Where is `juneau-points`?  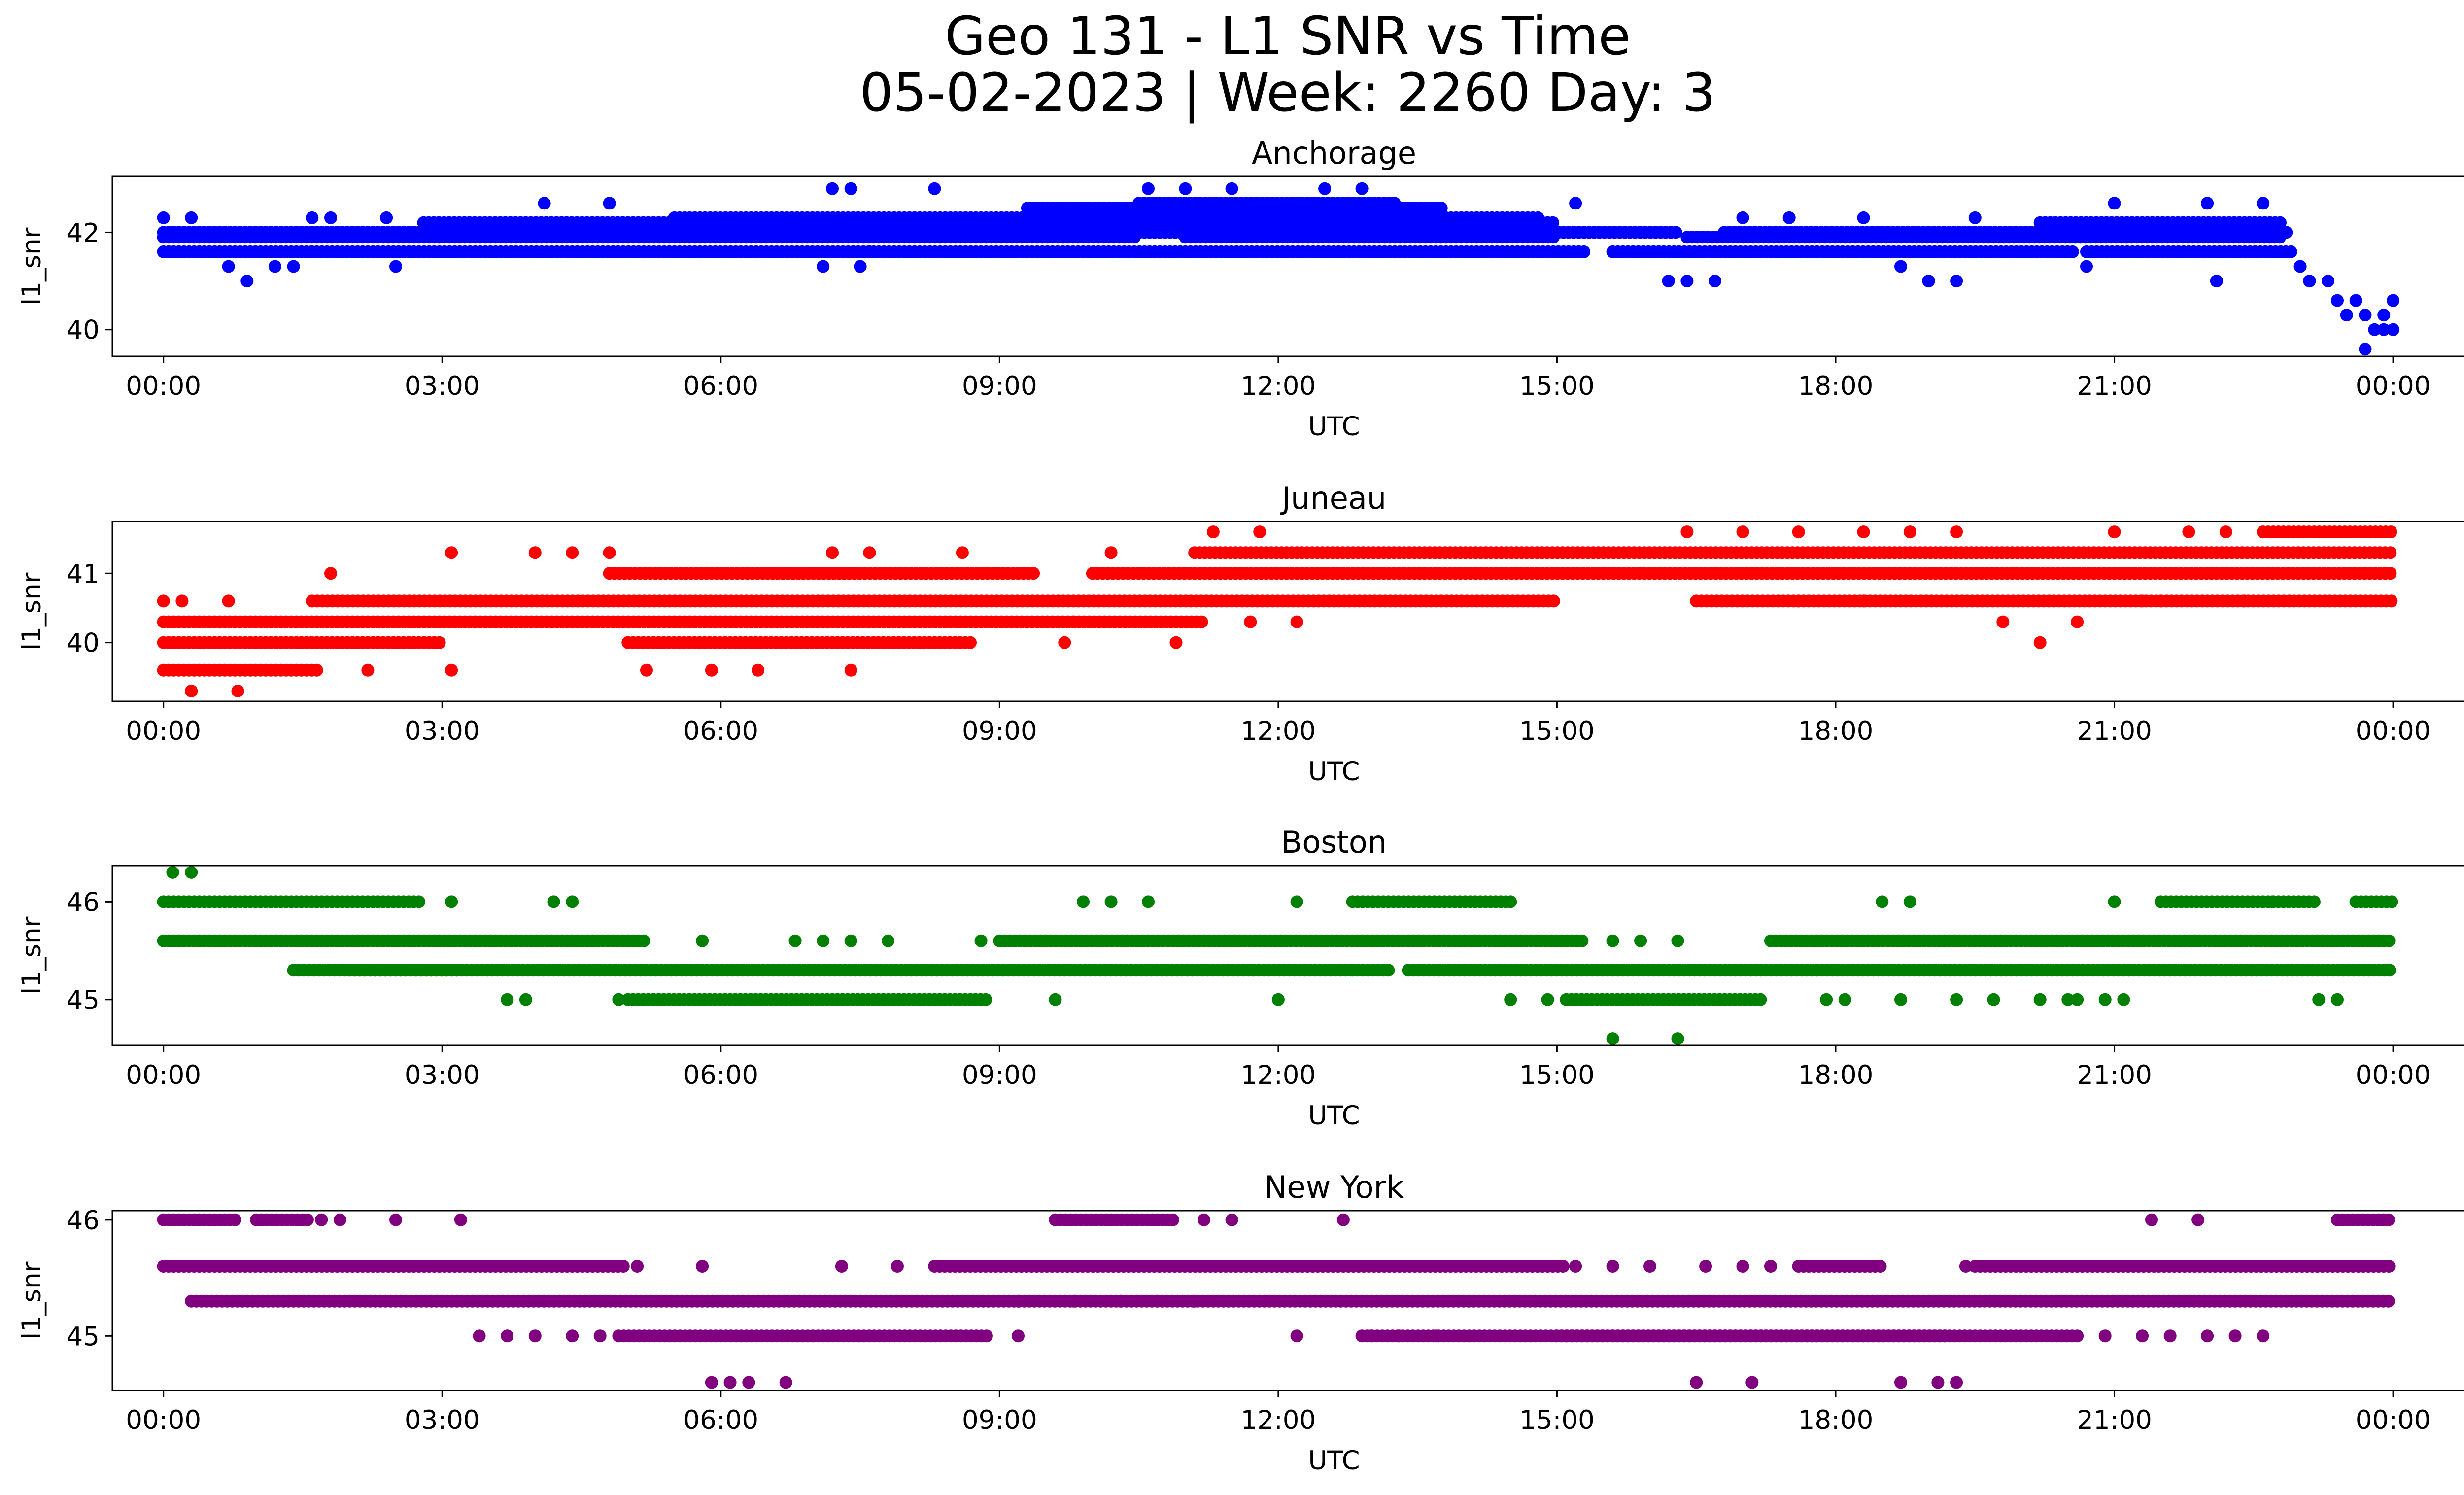
juneau-points is located at coordinates (1277, 611).